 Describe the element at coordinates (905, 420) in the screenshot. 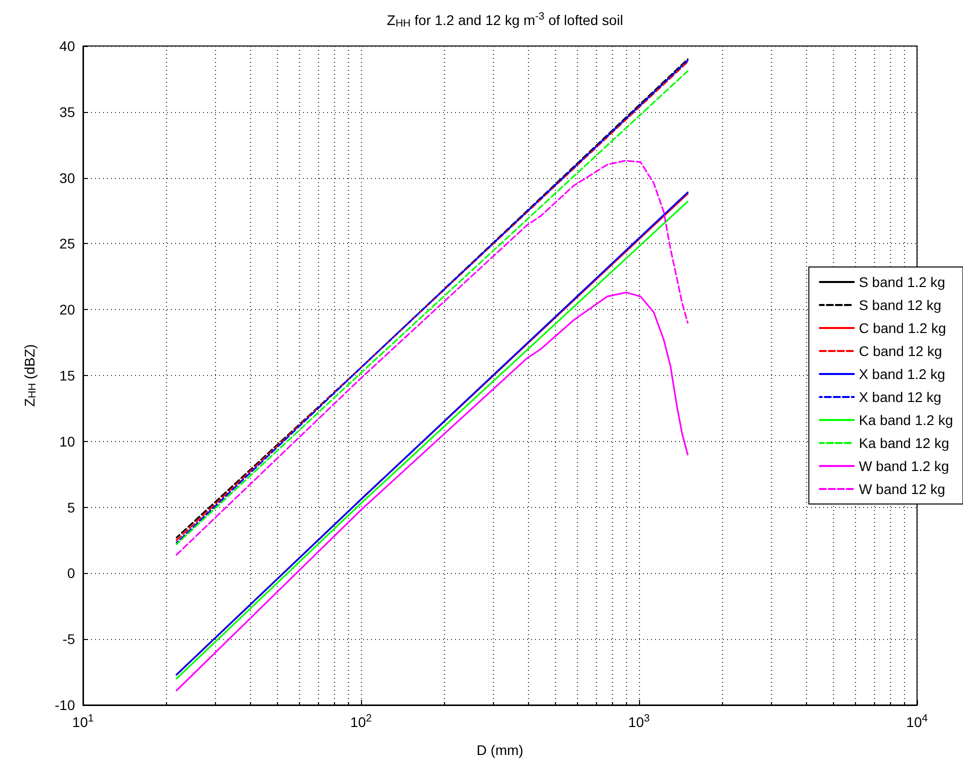

I see `legend-label: Ka band 1.2 kg` at that location.